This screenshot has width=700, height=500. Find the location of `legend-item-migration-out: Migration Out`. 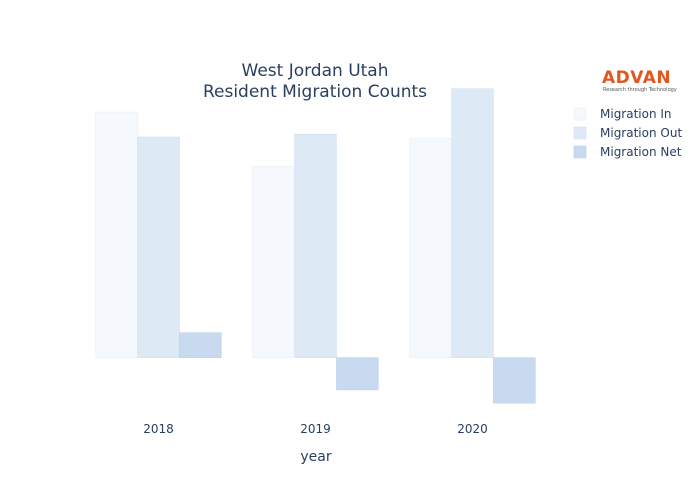

legend-item-migration-out: Migration Out is located at coordinates (627, 133).